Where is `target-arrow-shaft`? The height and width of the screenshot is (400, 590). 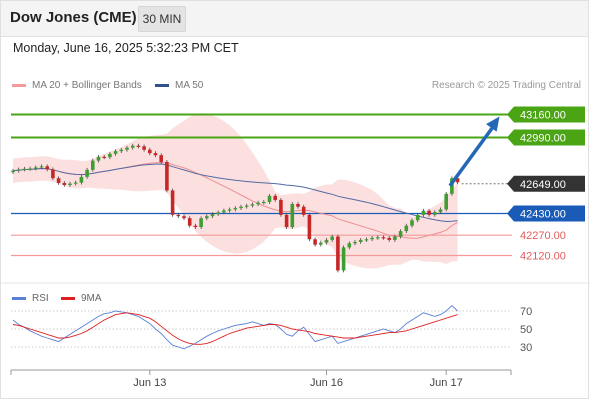 target-arrow-shaft is located at coordinates (472, 154).